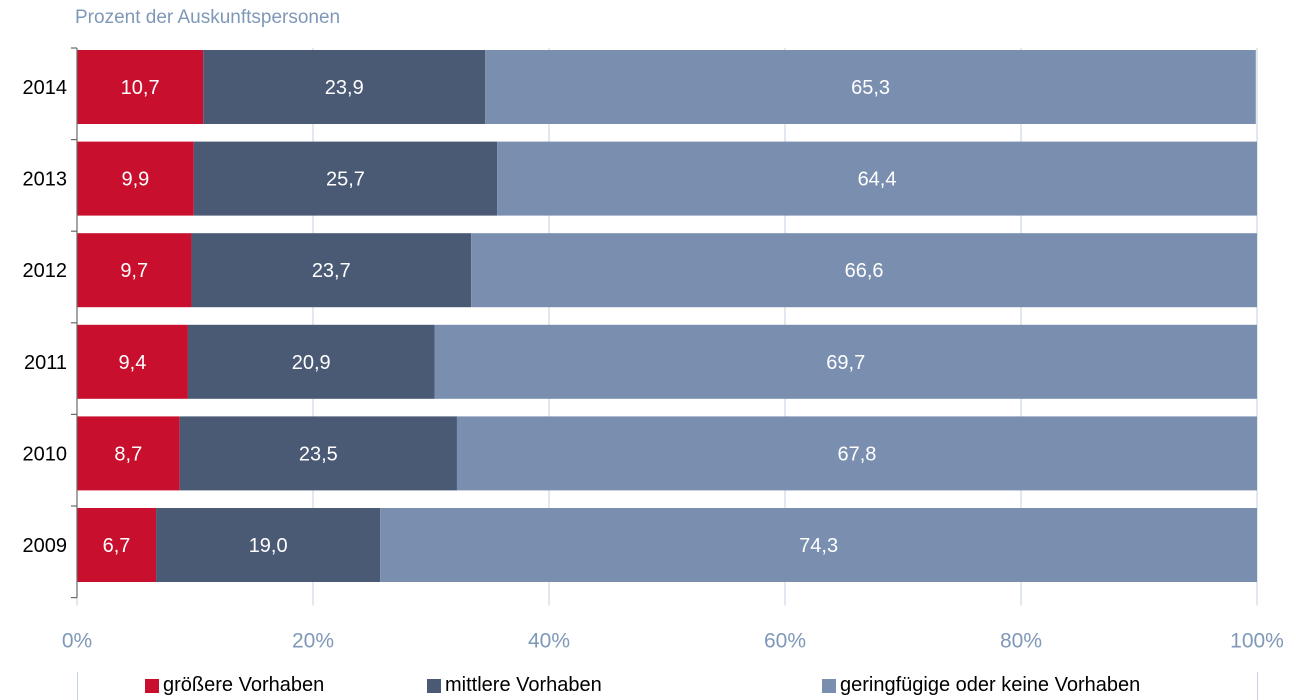 This screenshot has width=1296, height=700. I want to click on data-label: 74,3, so click(818, 546).